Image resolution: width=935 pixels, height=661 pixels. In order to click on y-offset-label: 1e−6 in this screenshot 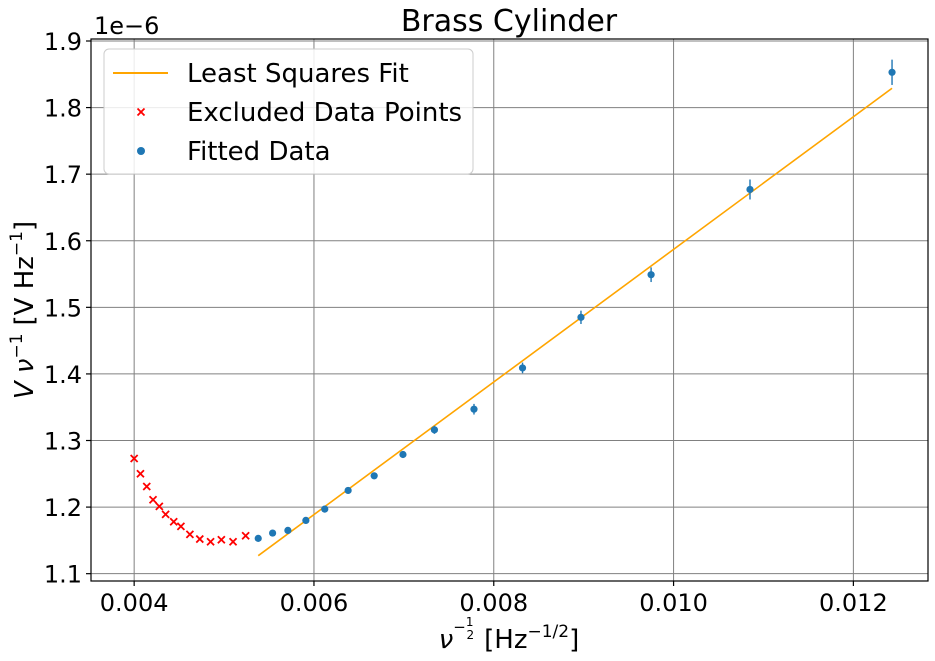, I will do `click(126, 26)`.